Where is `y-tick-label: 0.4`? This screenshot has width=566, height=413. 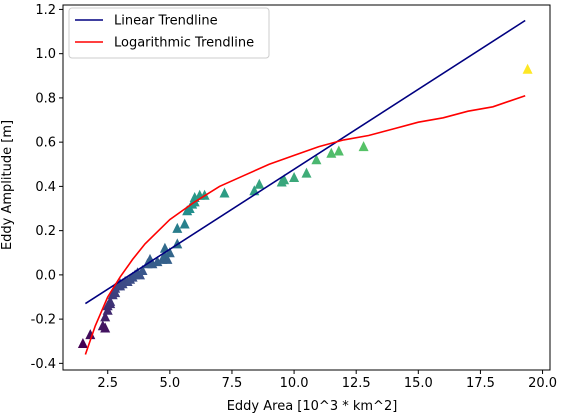 y-tick-label: 0.4 is located at coordinates (45, 187).